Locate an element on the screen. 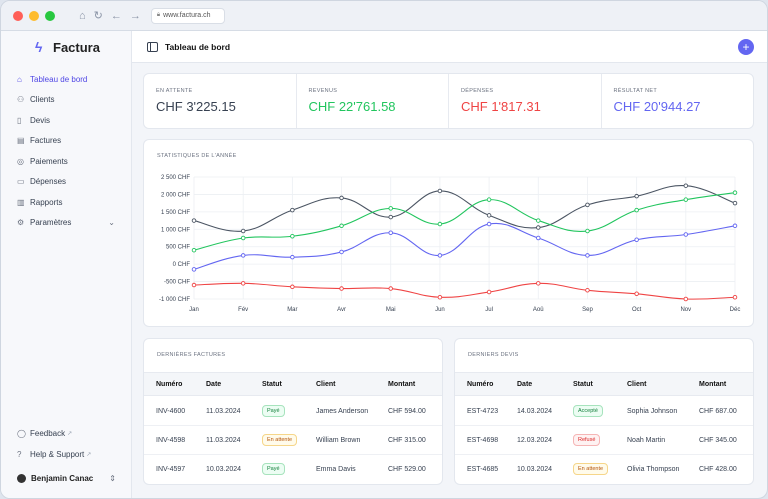  stat-tile: DÉPENSES CHF 1'817.31 is located at coordinates (525, 101).